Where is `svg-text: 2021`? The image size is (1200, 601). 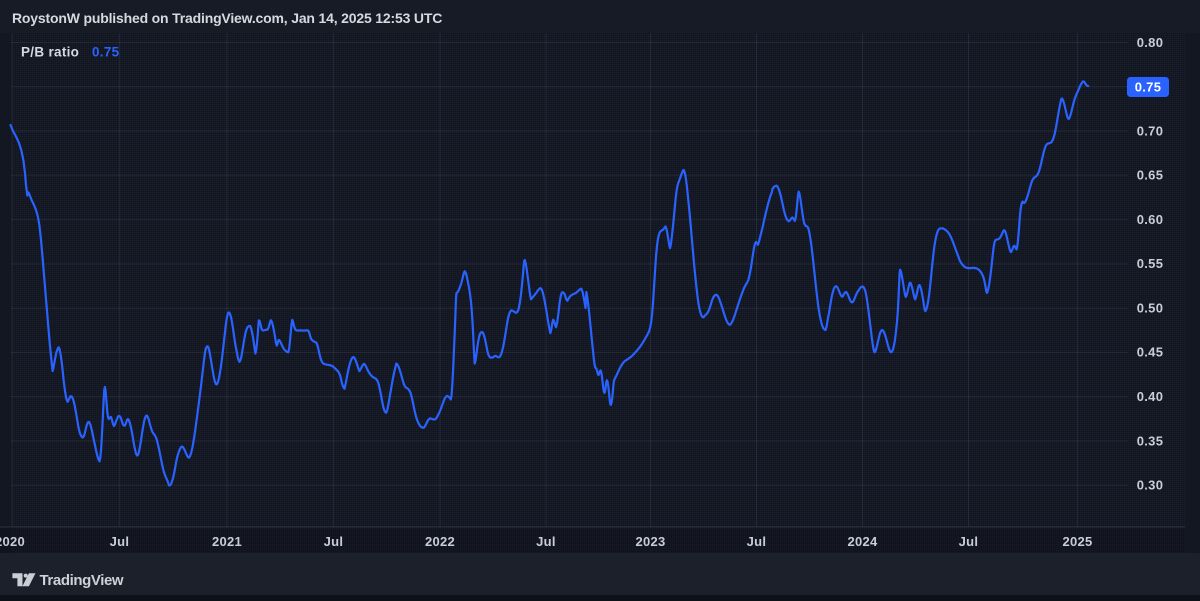 svg-text: 2021 is located at coordinates (227, 541).